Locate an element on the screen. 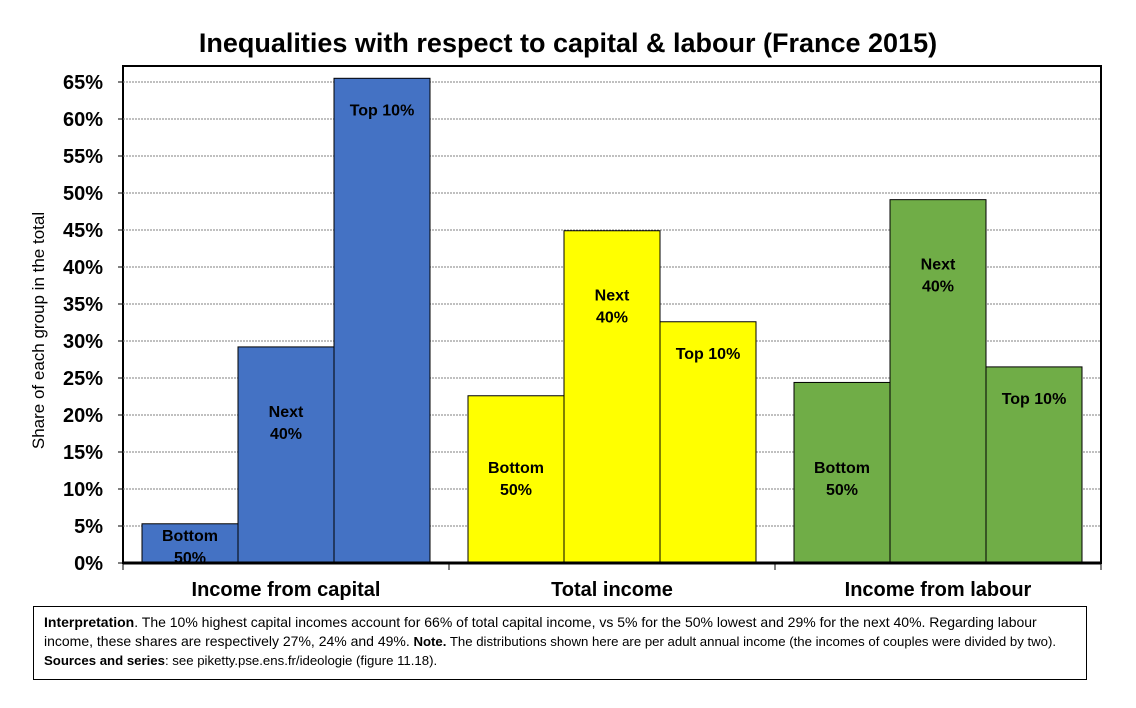 The width and height of the screenshot is (1136, 708). y-axis-label: Share of each group in the total is located at coordinates (38, 330).